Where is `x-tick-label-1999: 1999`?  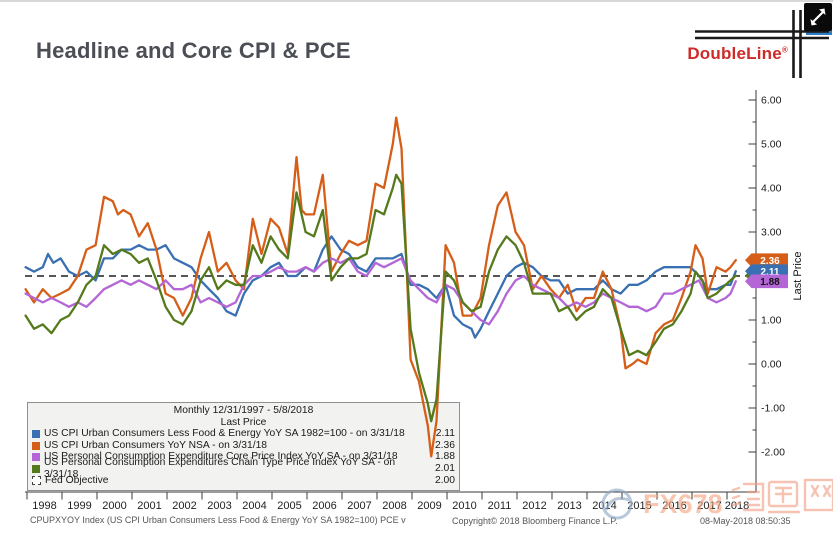
x-tick-label-1999: 1999 is located at coordinates (79, 506).